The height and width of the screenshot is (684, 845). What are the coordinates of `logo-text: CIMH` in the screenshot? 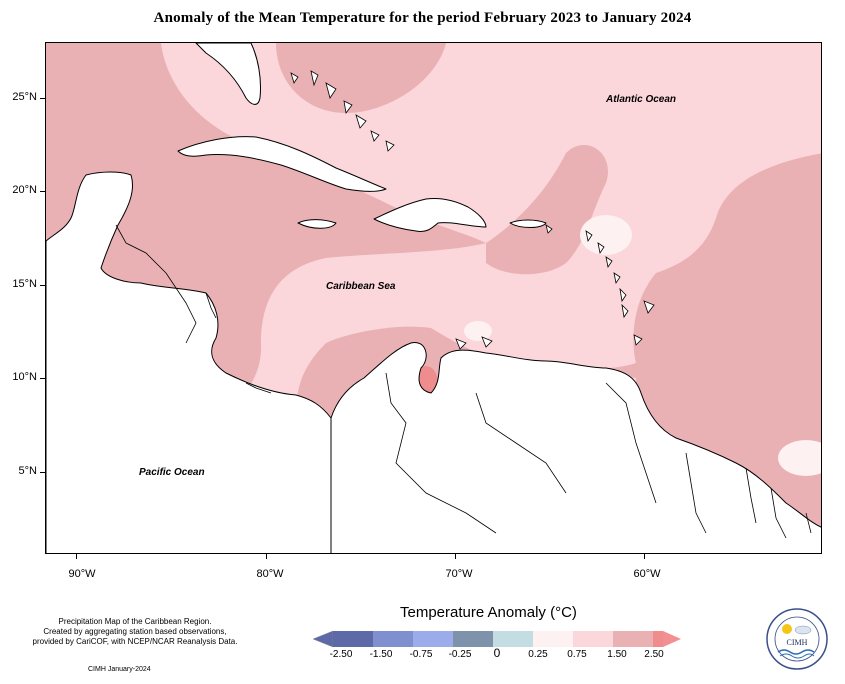 It's located at (797, 642).